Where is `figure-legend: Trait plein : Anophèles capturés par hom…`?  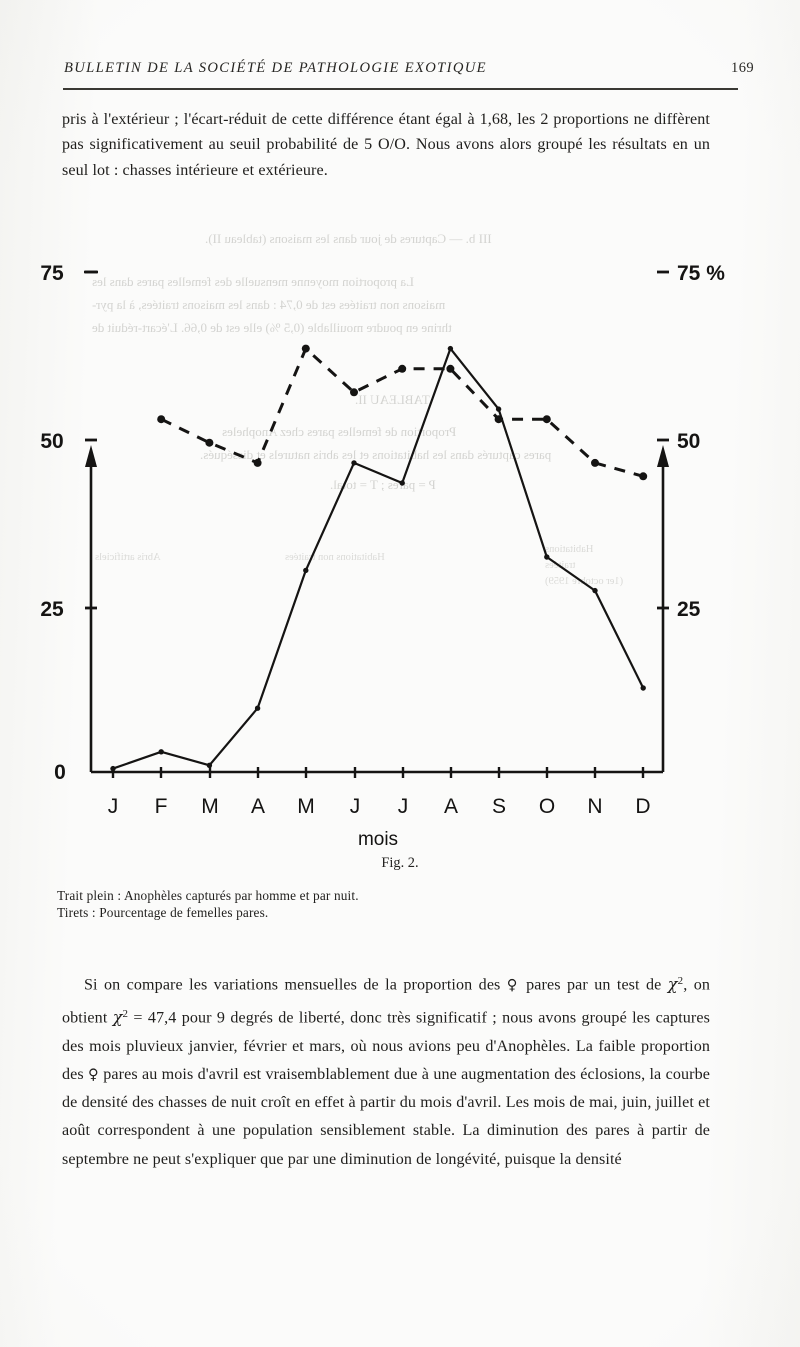
figure-legend: Trait plein : Anophèles capturés par hom… is located at coordinates (208, 904).